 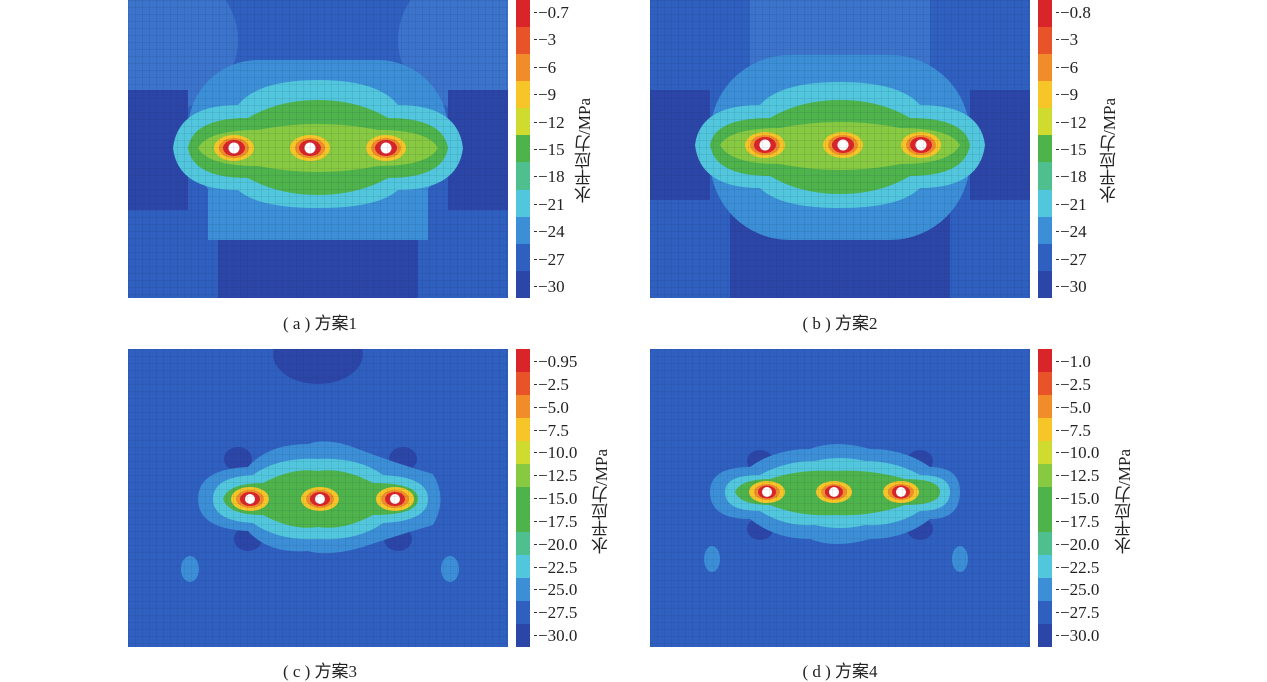 I want to click on colorbar-a, so click(x=523, y=149).